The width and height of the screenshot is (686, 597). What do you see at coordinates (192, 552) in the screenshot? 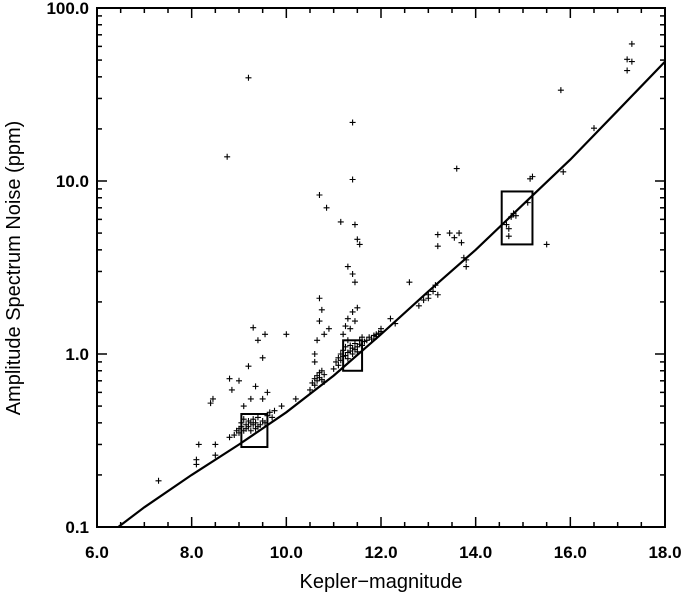
I see `x-tick-label: 8.0` at bounding box center [192, 552].